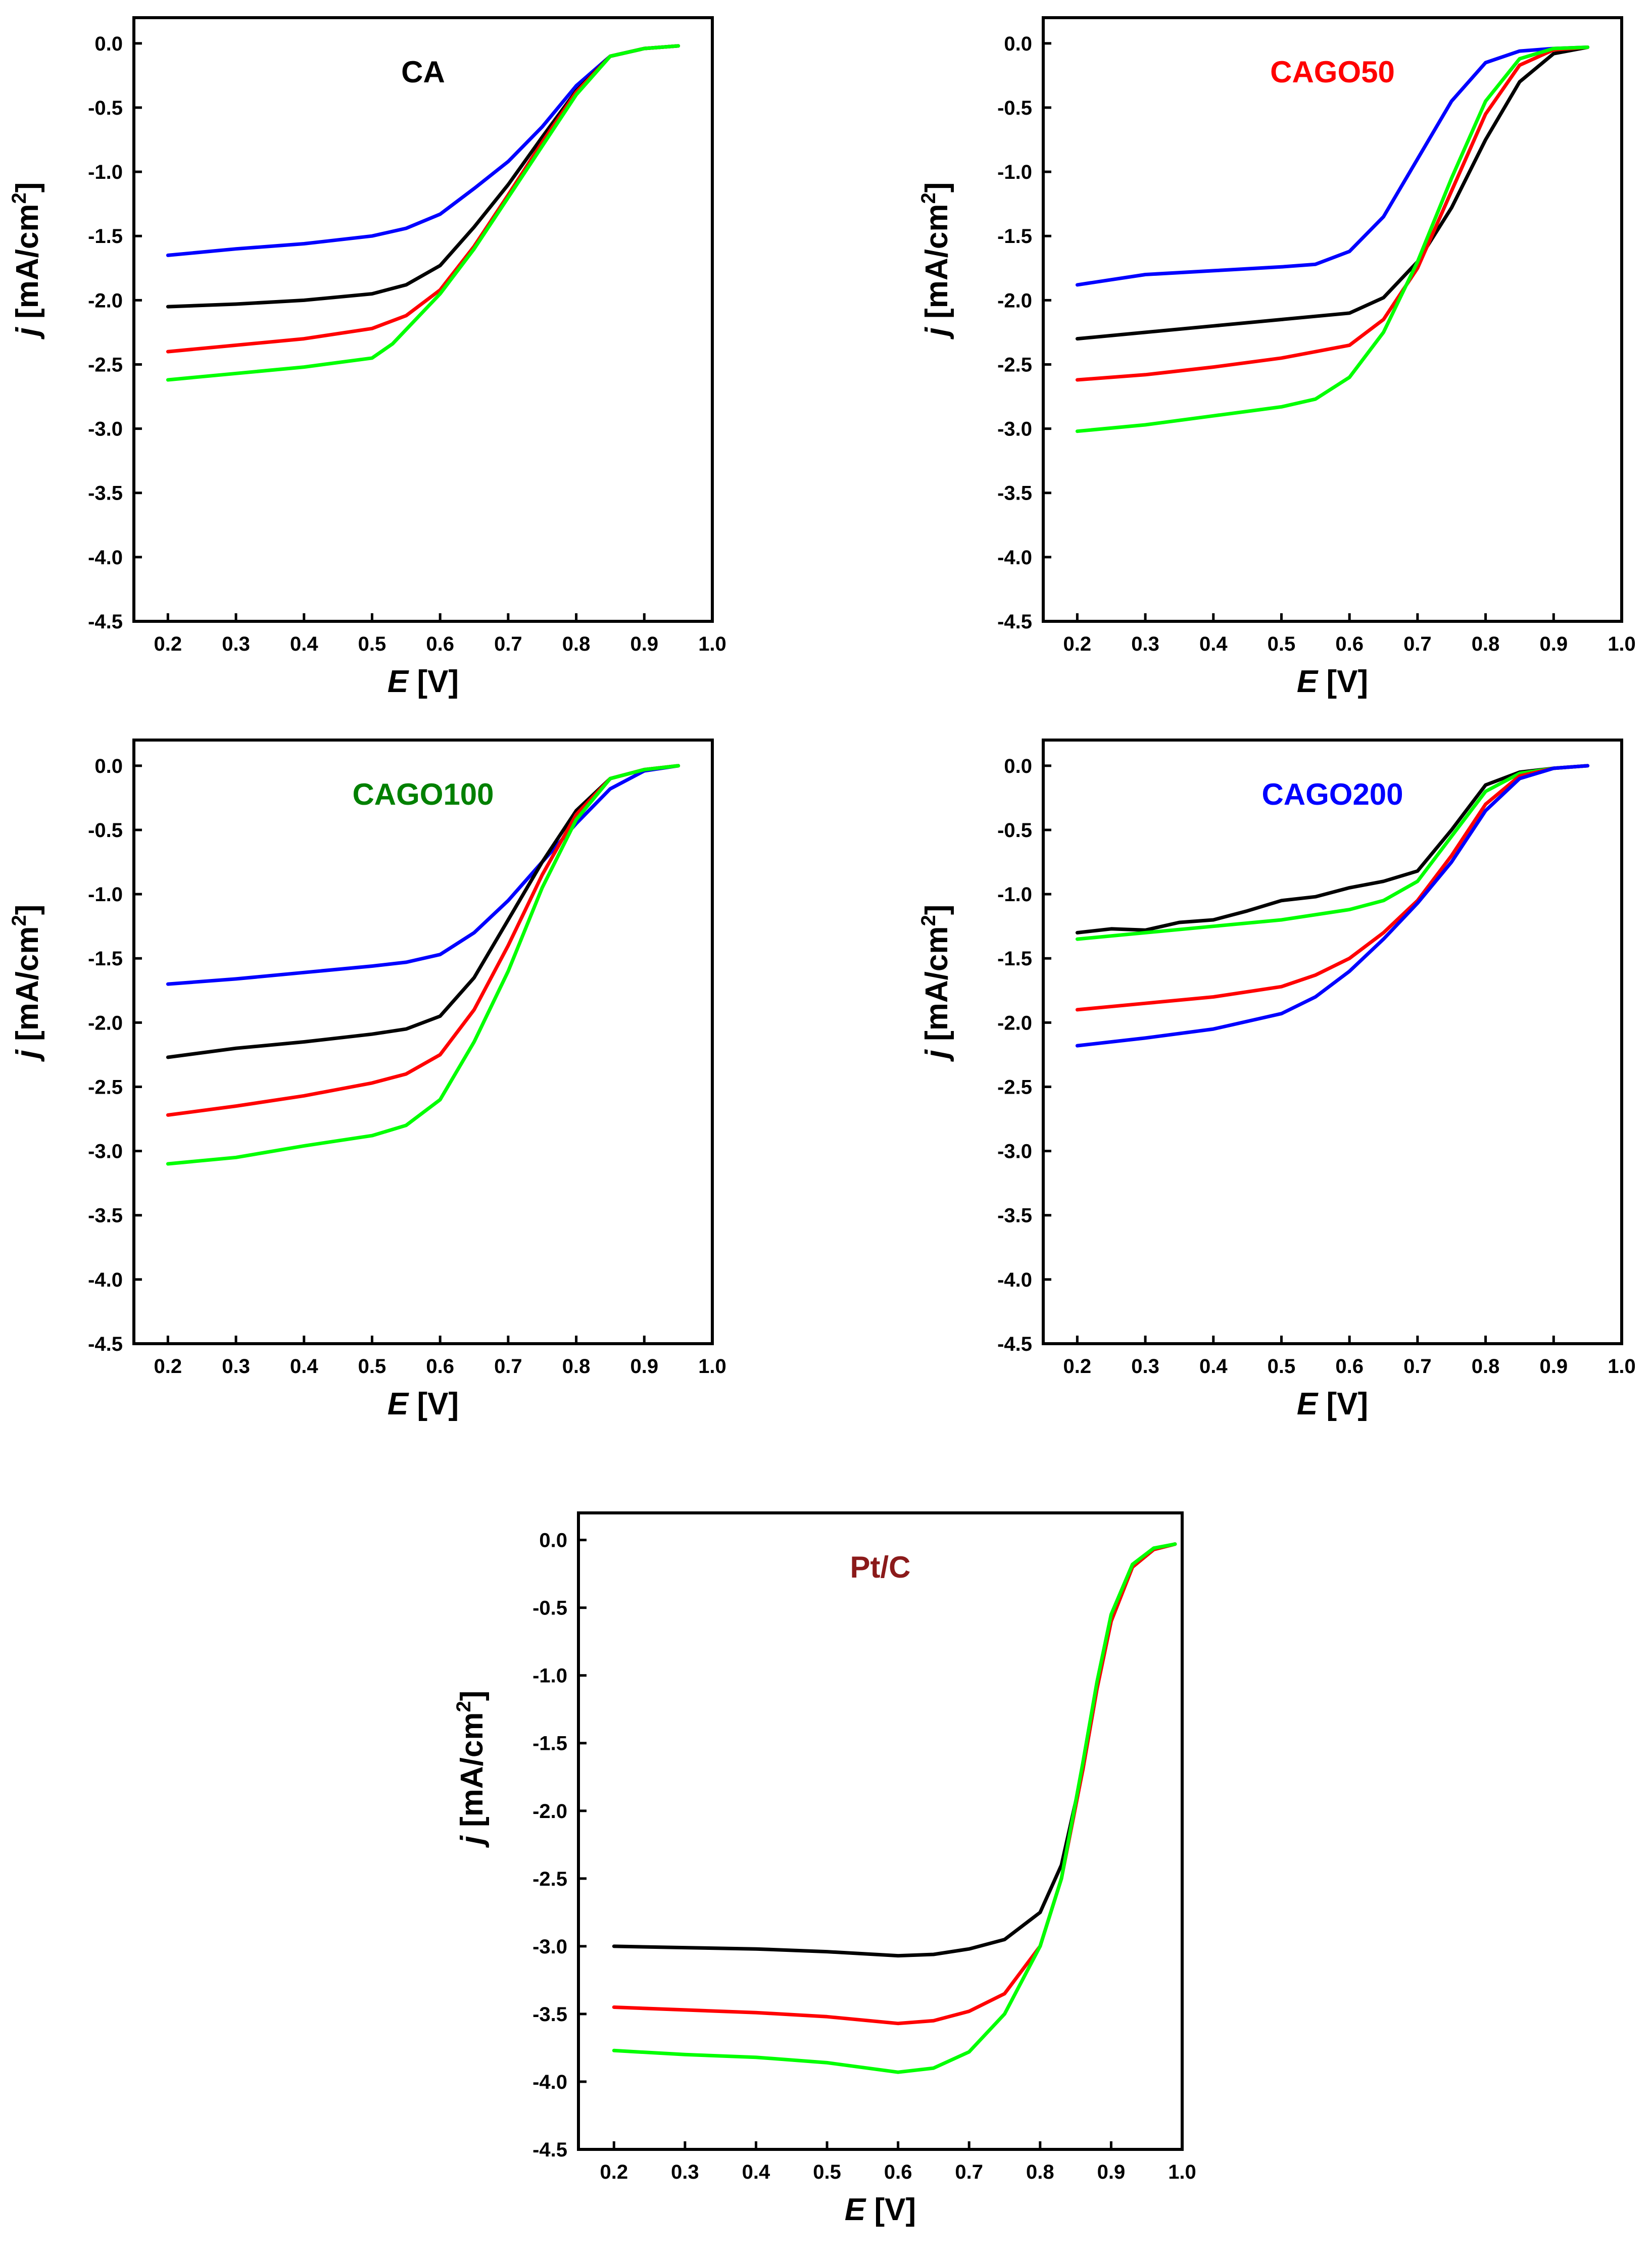 Image resolution: width=1652 pixels, height=2258 pixels. I want to click on panel-title: CA, so click(423, 72).